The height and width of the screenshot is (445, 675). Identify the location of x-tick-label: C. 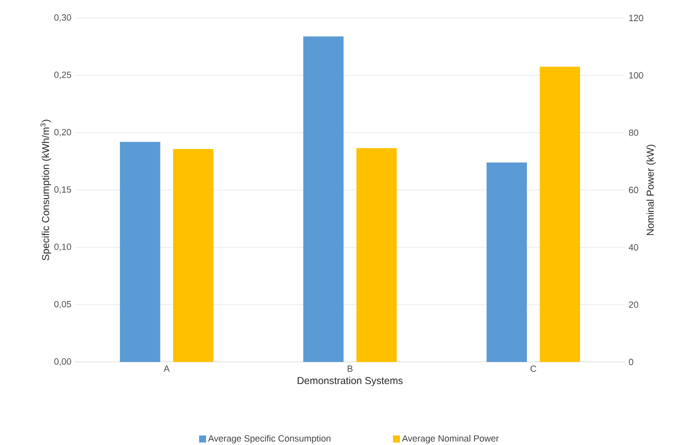
(533, 369).